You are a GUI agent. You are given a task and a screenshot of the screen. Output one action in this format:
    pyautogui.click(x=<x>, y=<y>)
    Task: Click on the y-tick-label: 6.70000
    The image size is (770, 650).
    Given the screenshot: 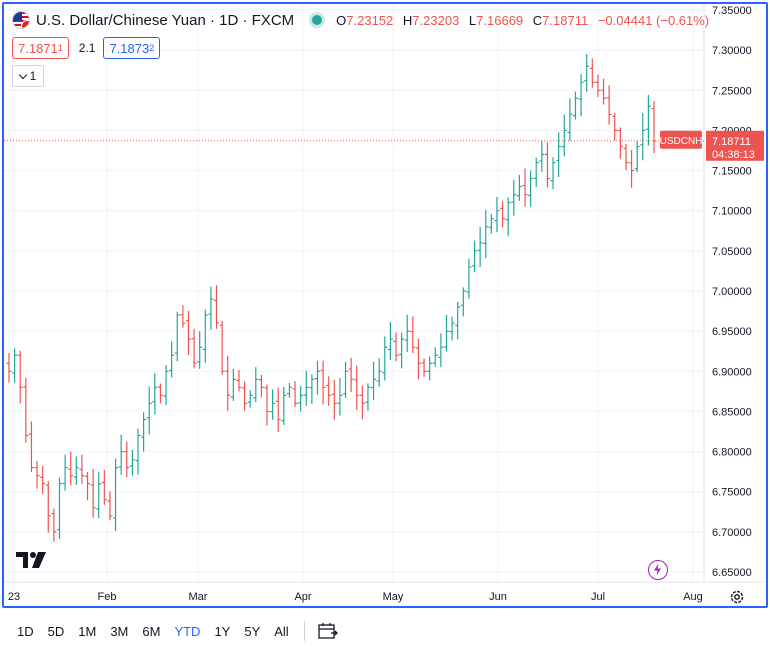 What is the action you would take?
    pyautogui.click(x=732, y=533)
    